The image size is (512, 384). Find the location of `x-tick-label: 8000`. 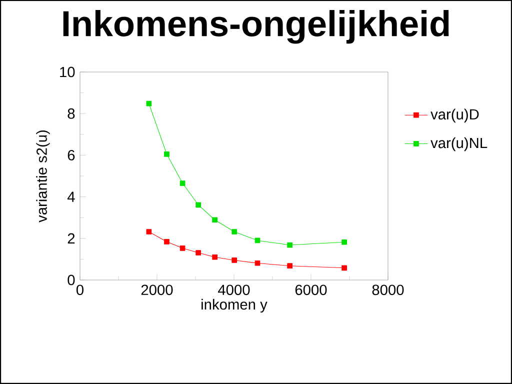

x-tick-label: 8000 is located at coordinates (388, 290).